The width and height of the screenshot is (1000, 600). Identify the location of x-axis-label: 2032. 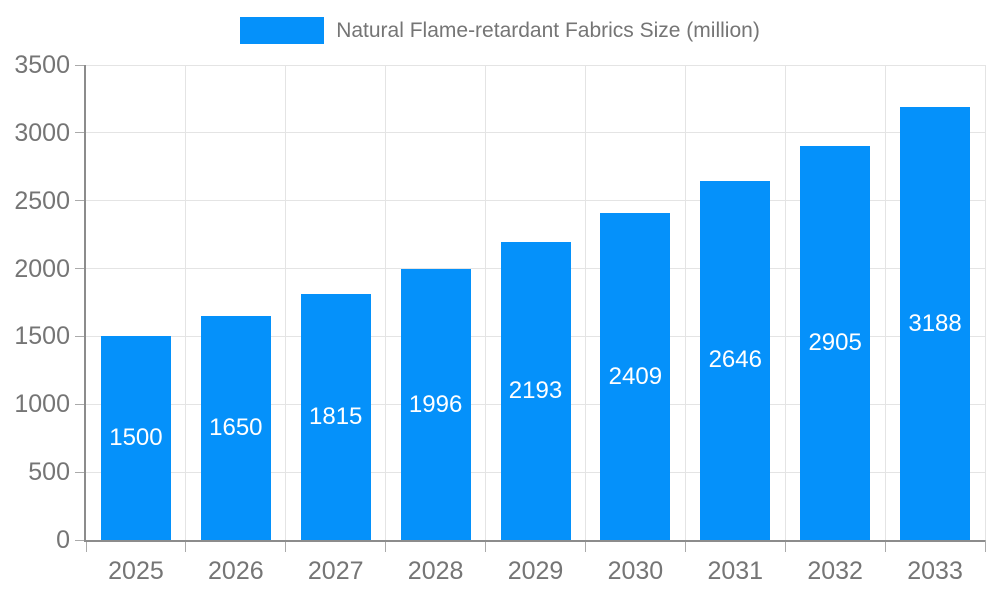
(835, 571).